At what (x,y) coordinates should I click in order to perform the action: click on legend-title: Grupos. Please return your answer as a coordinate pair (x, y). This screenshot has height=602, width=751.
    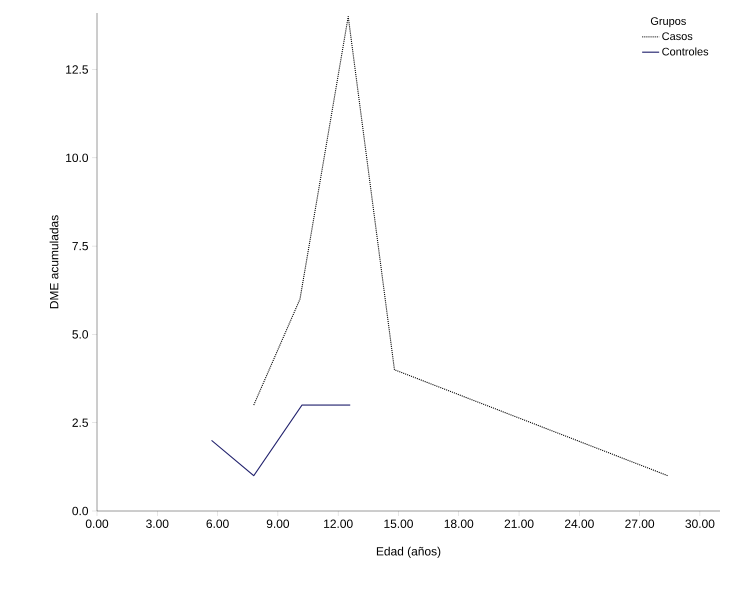
    Looking at the image, I should click on (668, 22).